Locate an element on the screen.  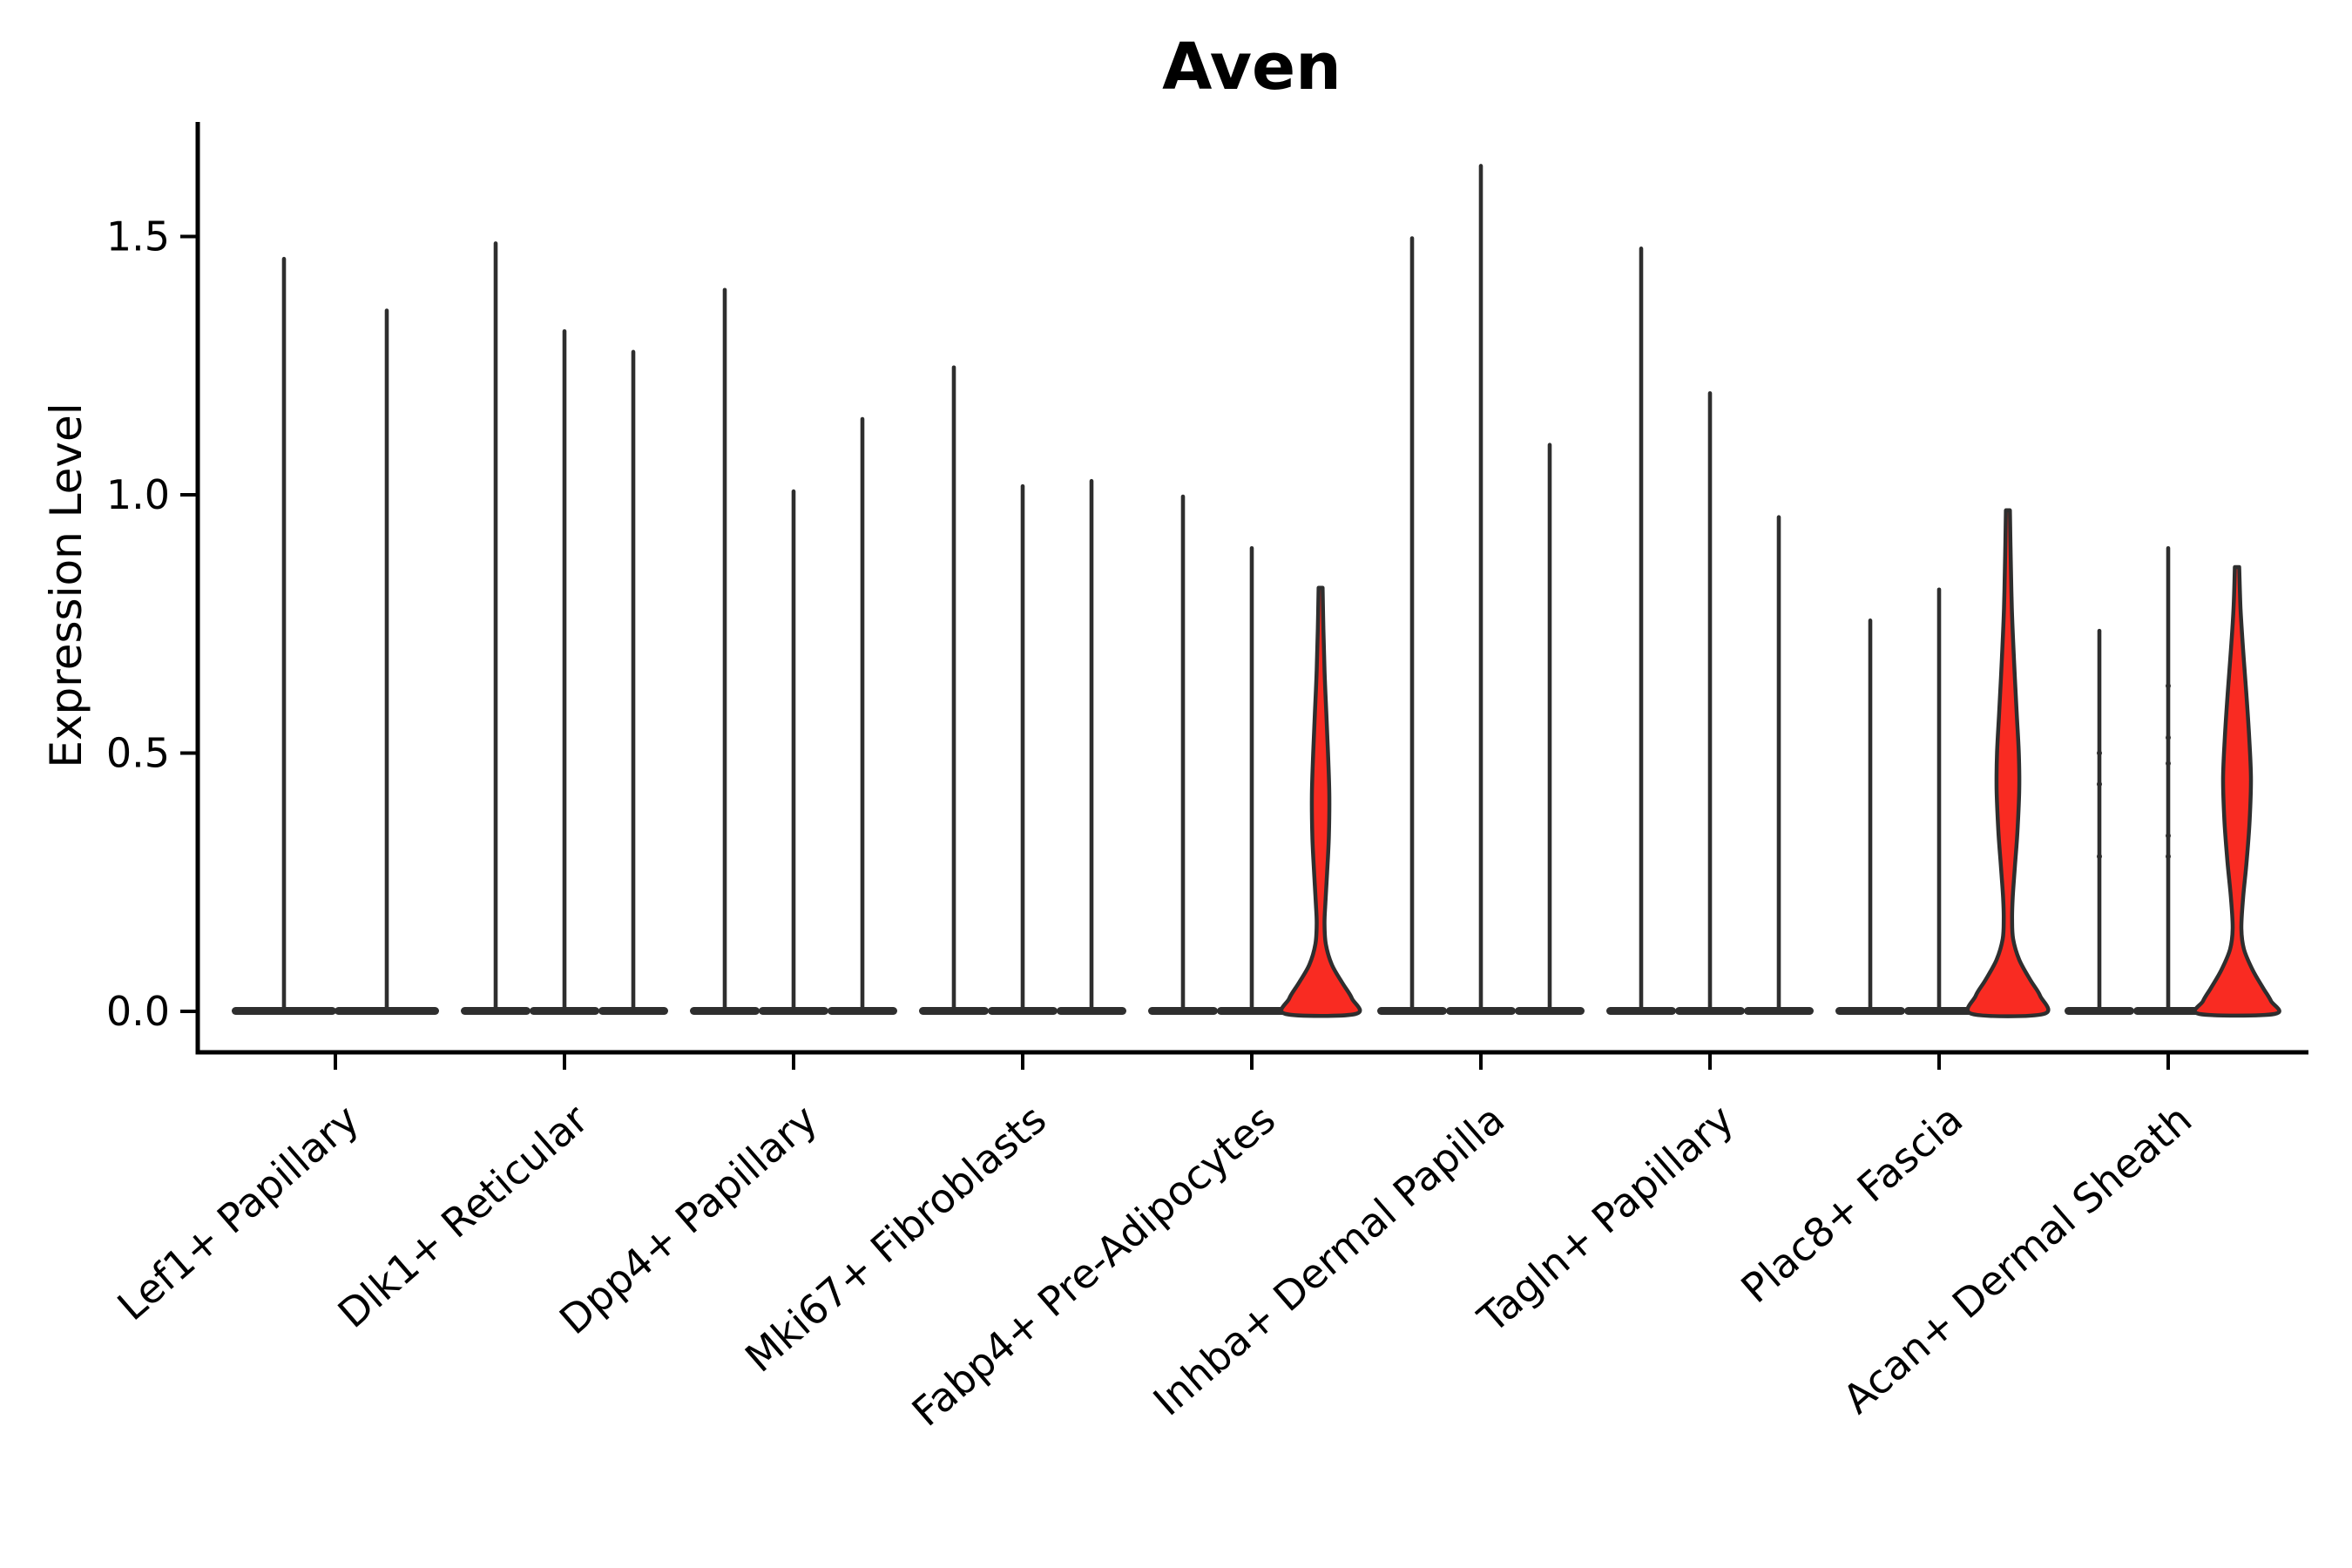
violin-8-2-highlighted is located at coordinates (2237, 791).